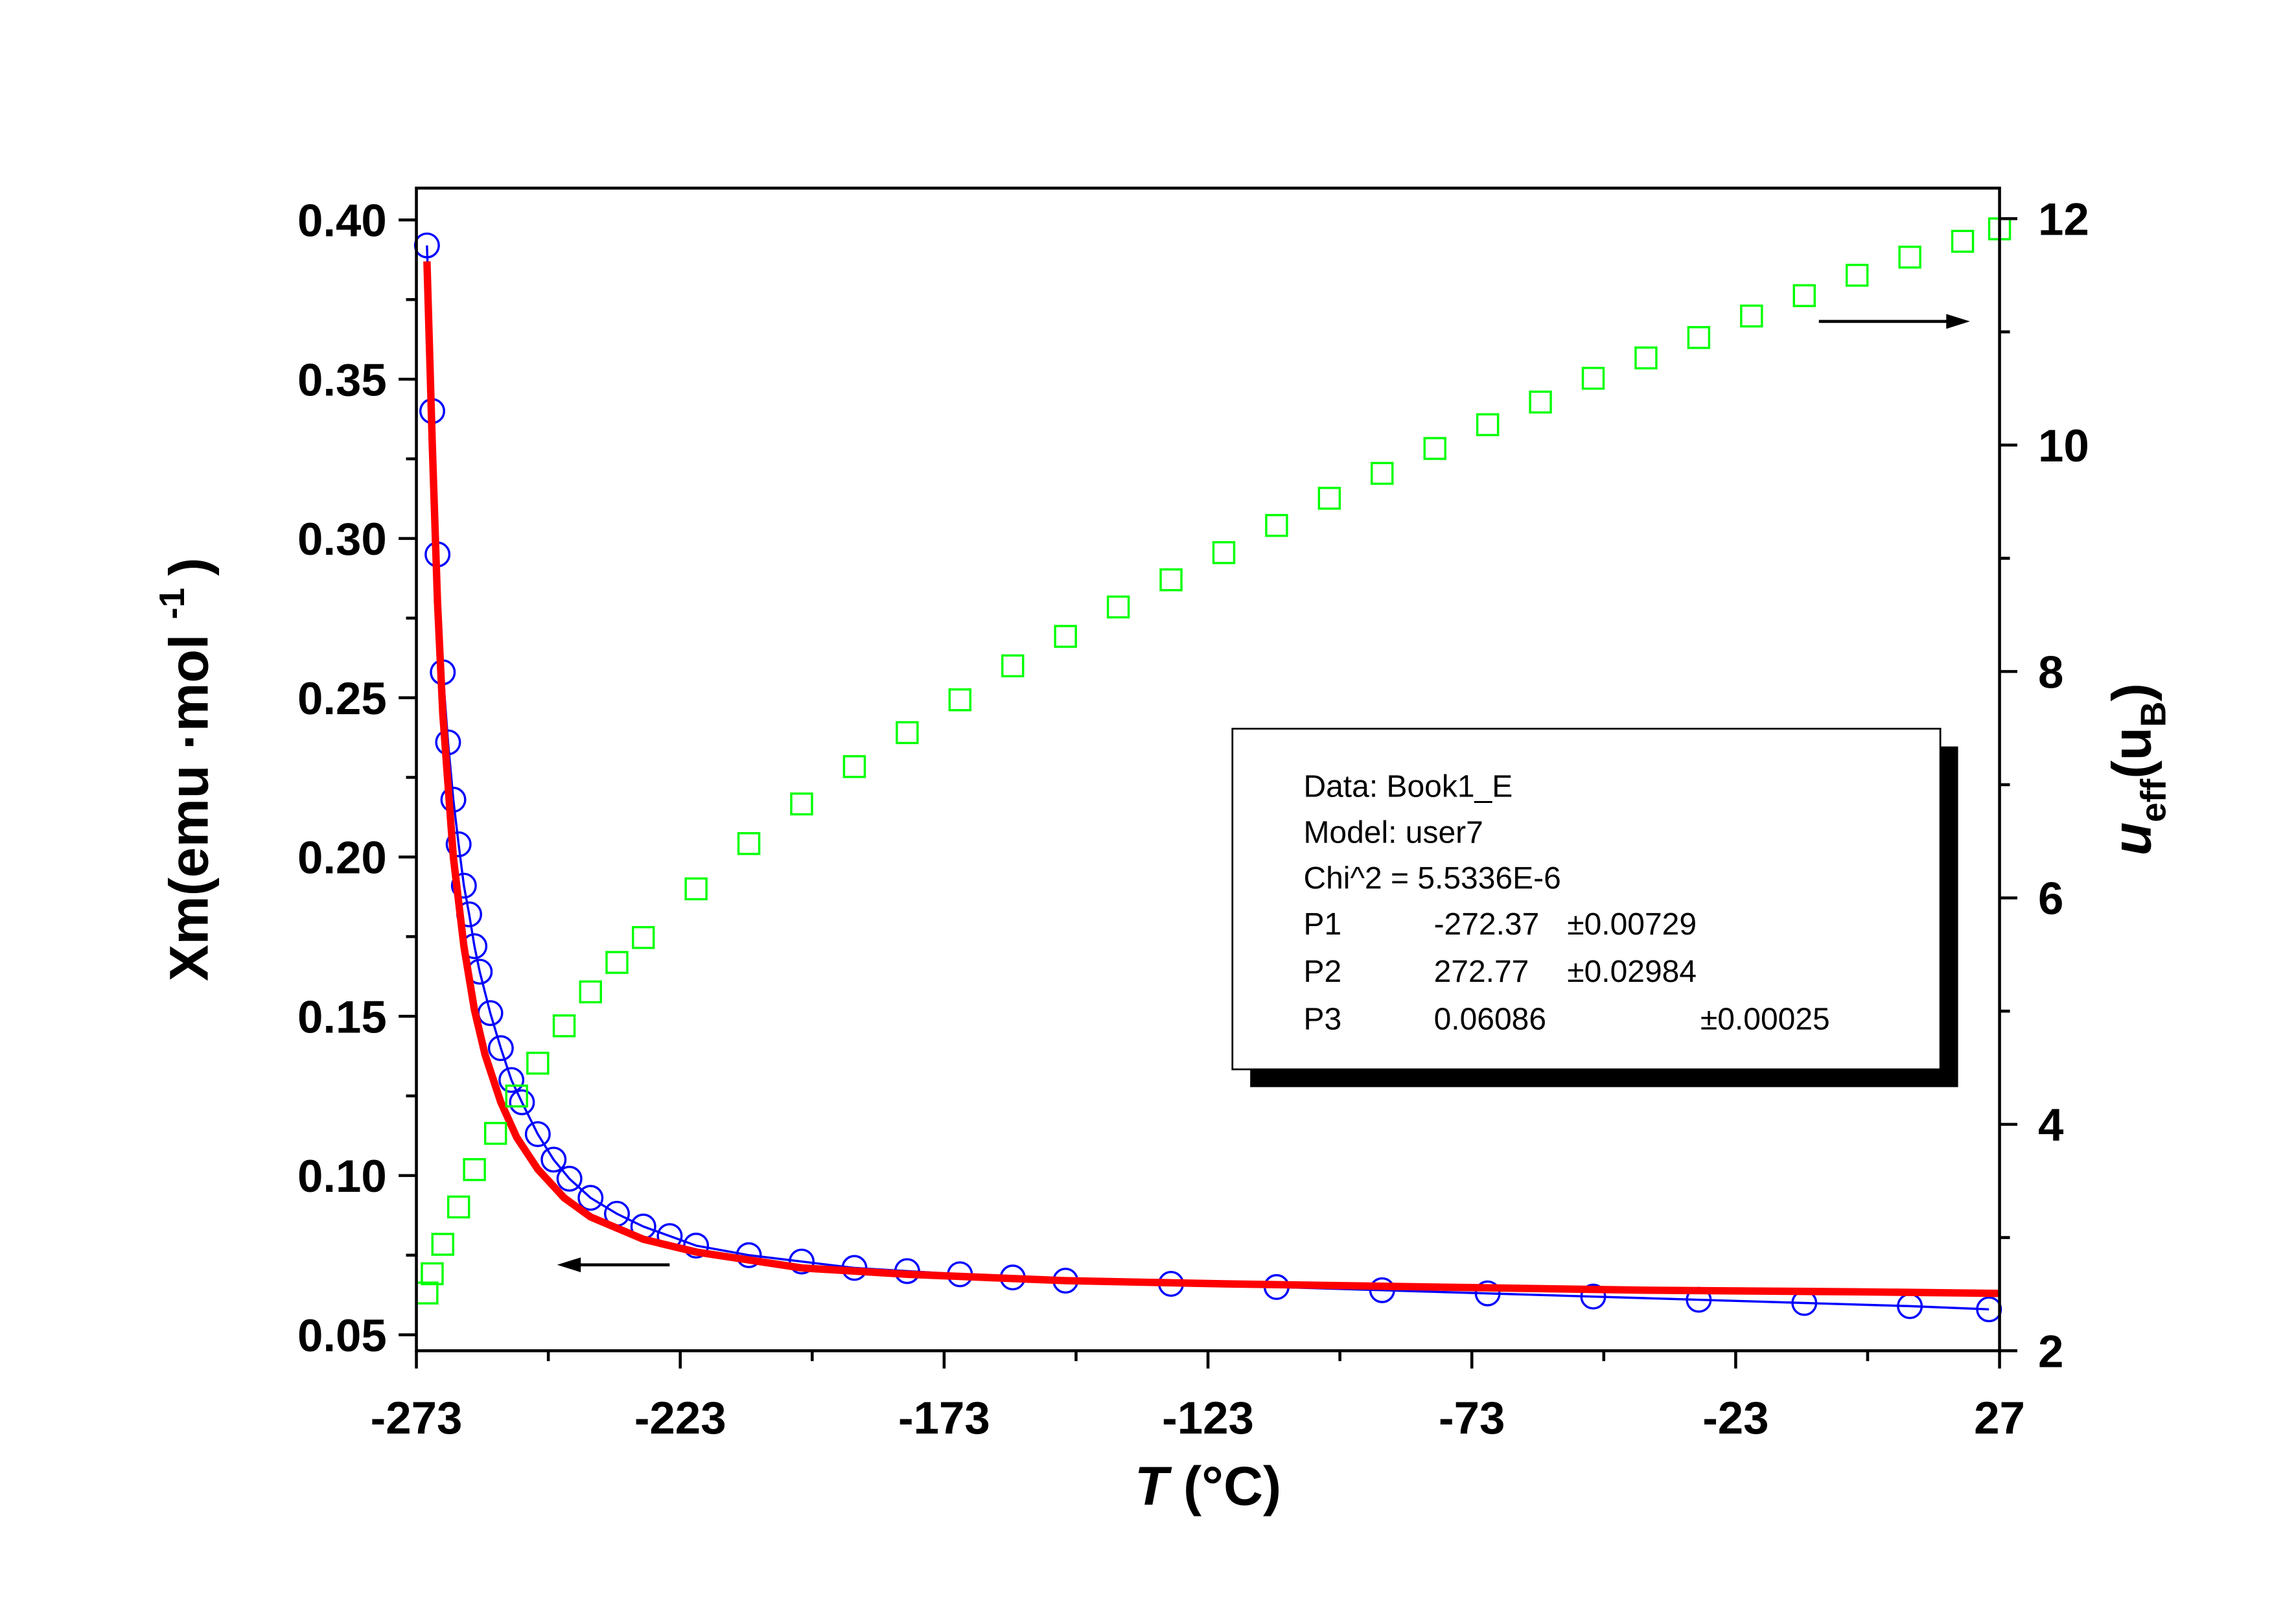 The image size is (2296, 1604). I want to click on y2-axis-title: ueff(uB), so click(2137, 769).